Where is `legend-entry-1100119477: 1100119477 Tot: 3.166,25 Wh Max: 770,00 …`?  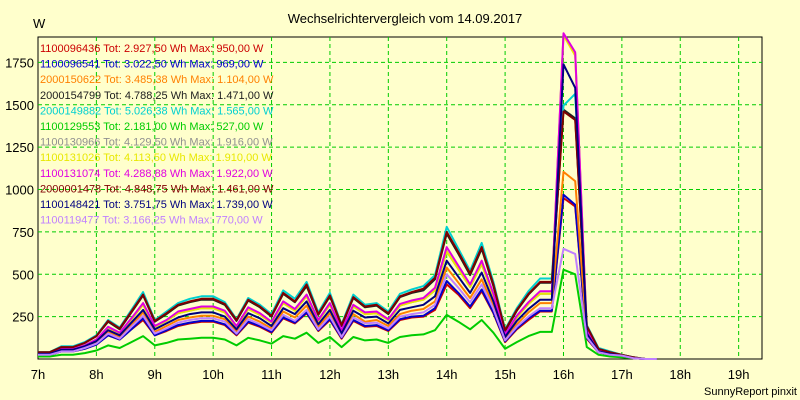 legend-entry-1100119477: 1100119477 Tot: 3.166,25 Wh Max: 770,00 … is located at coordinates (151, 221).